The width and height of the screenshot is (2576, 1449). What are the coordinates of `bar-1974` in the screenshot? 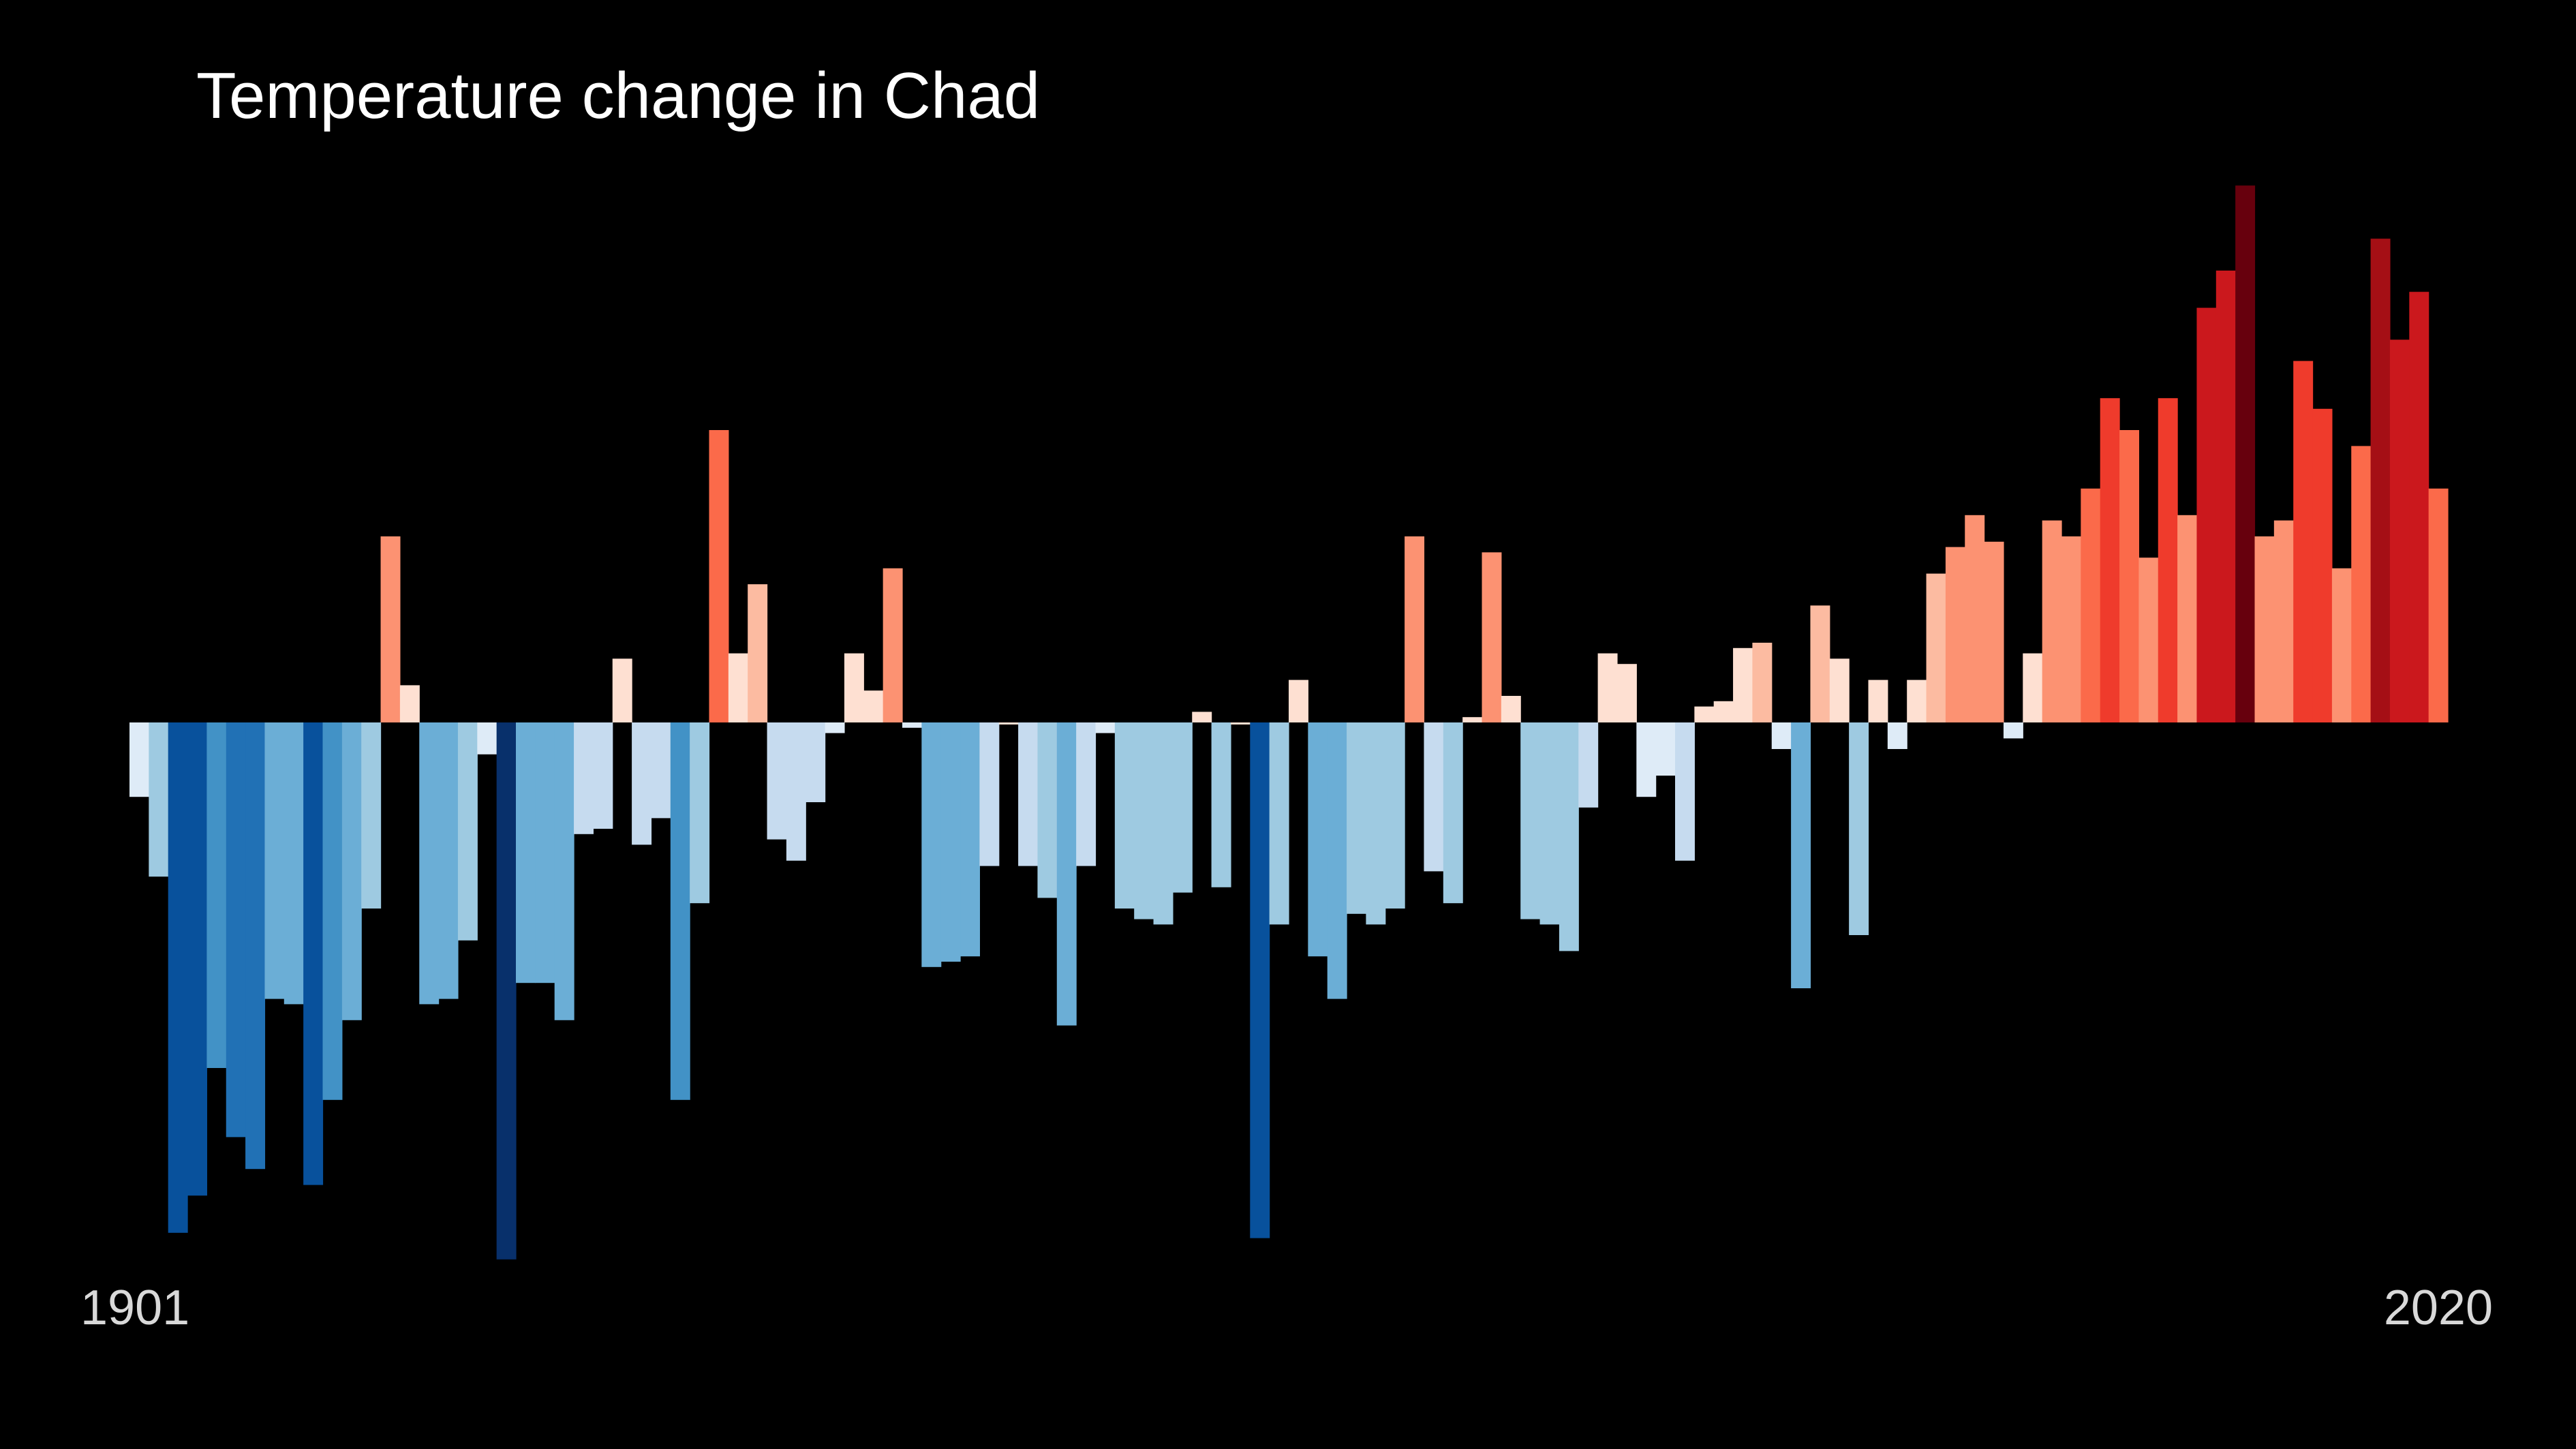 It's located at (1549, 823).